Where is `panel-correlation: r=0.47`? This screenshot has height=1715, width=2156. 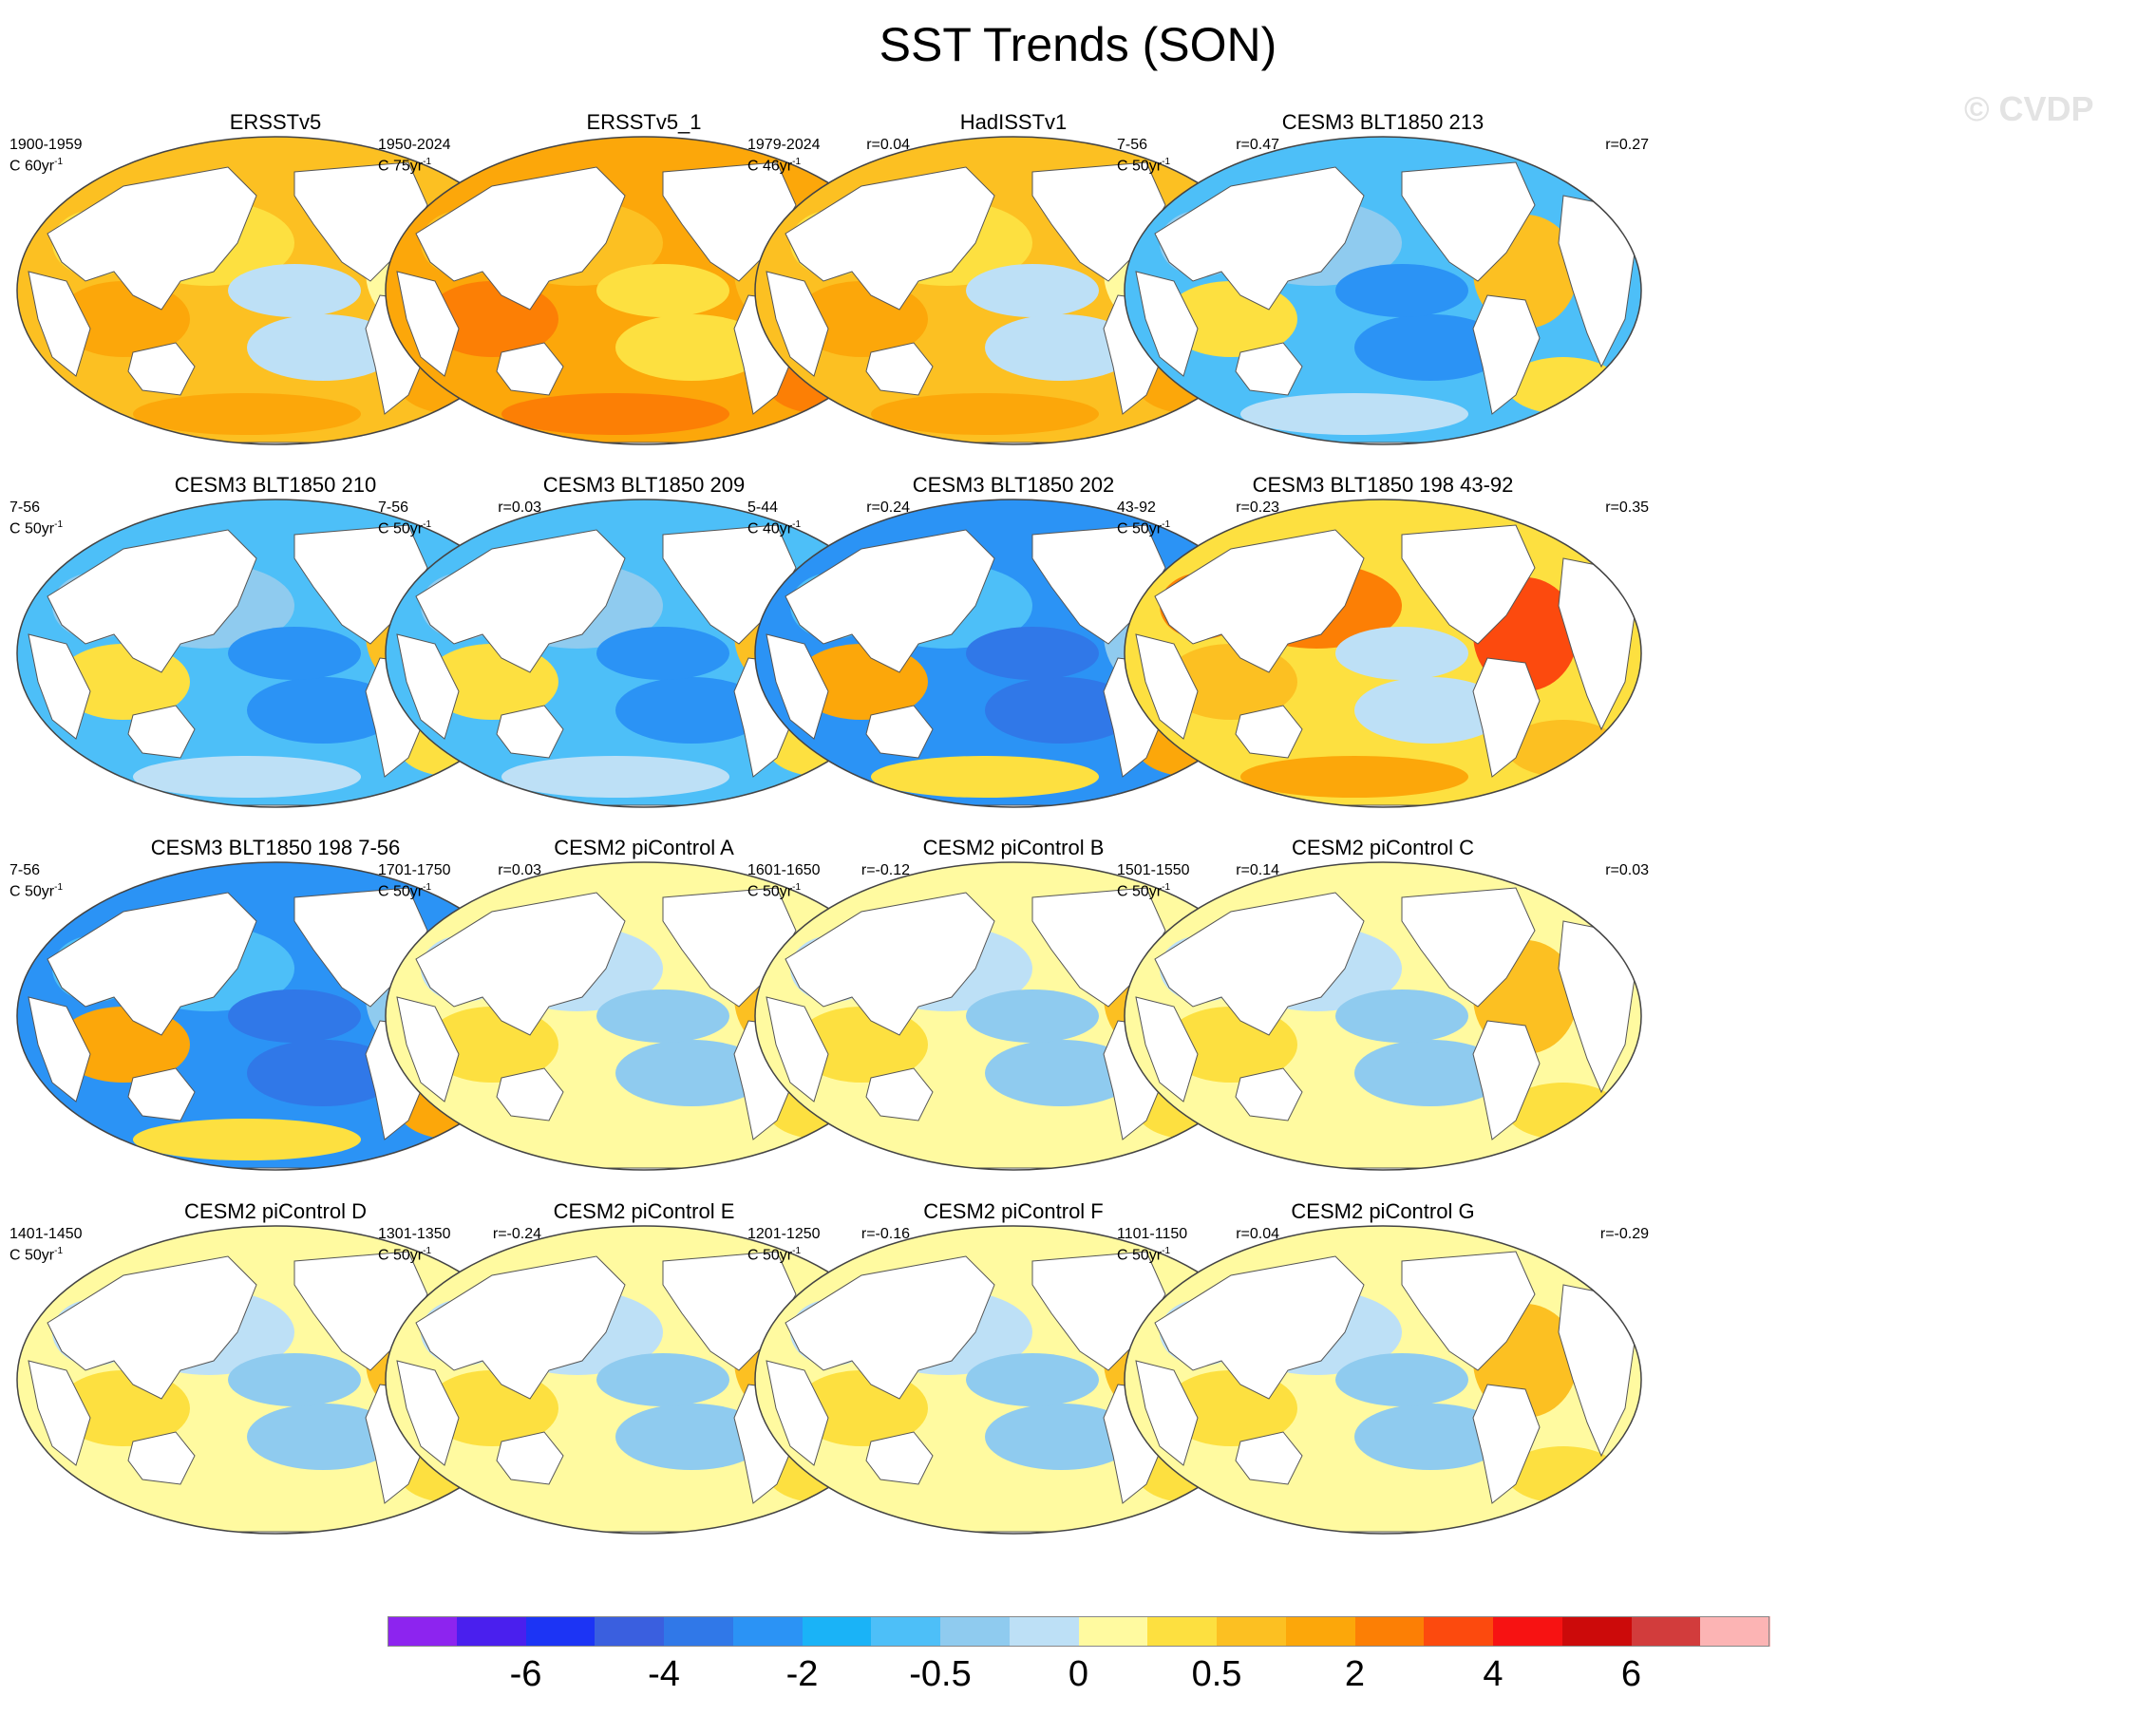 panel-correlation: r=0.47 is located at coordinates (1258, 145).